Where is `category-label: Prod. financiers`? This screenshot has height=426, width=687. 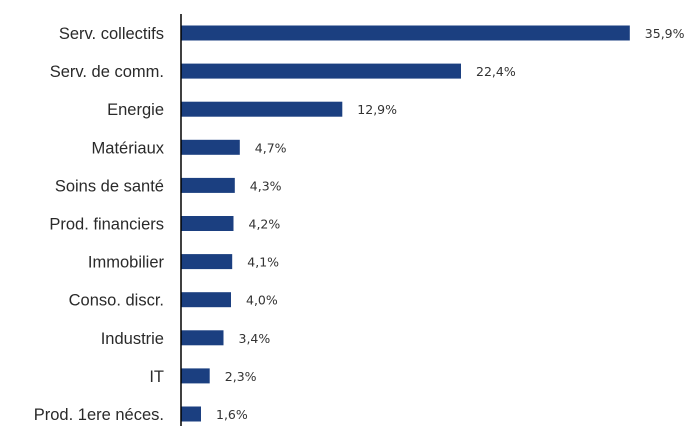 category-label: Prod. financiers is located at coordinates (106, 225).